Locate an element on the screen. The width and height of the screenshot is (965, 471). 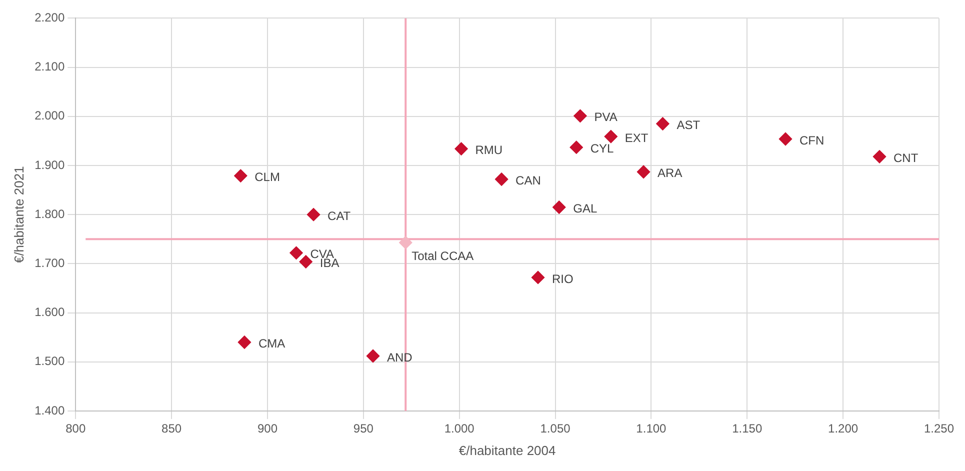
y-tick-label: 2.000 is located at coordinates (49, 115).